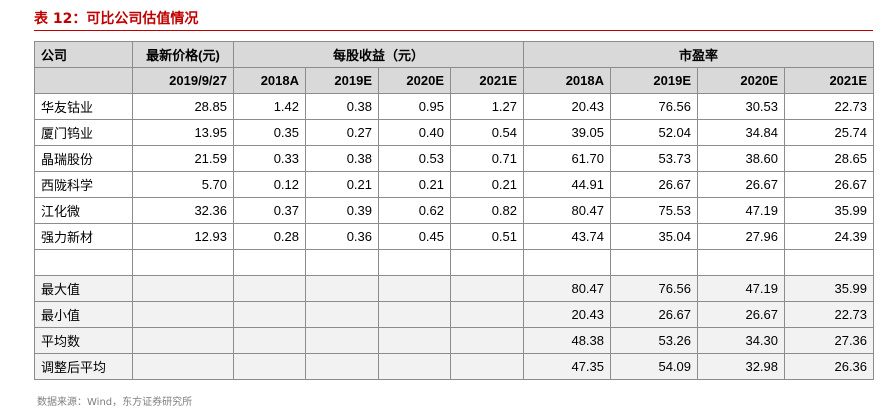 This screenshot has width=894, height=408. I want to click on stat-label: 调整后平均, so click(83, 366).